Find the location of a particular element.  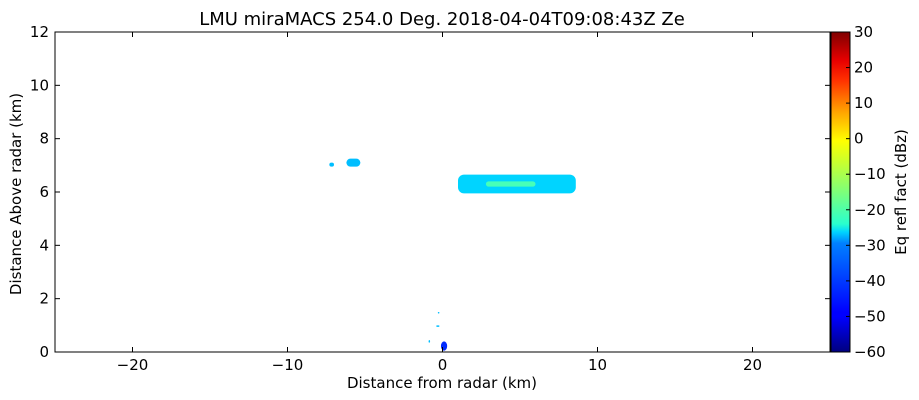

colorbar-gradient is located at coordinates (840, 192).